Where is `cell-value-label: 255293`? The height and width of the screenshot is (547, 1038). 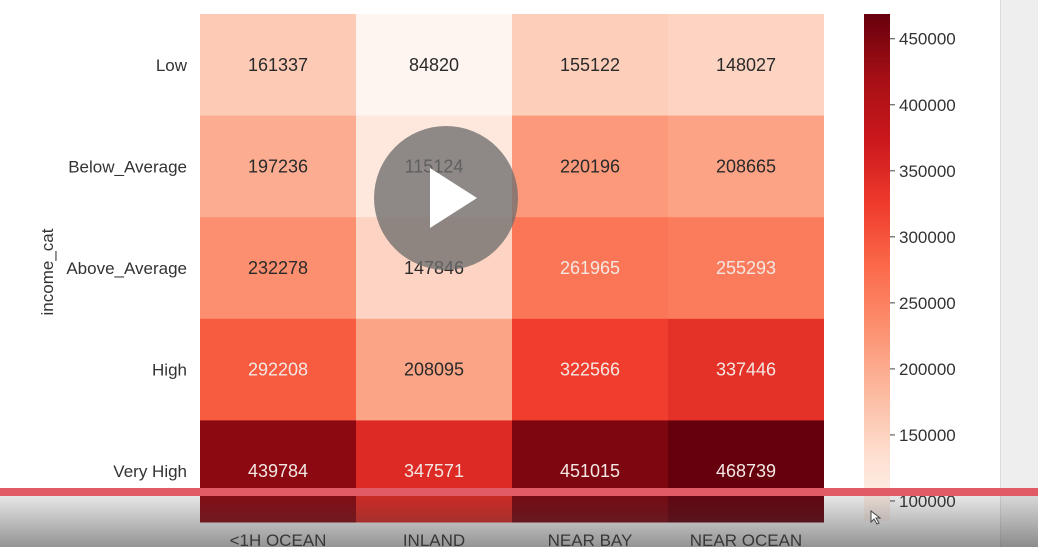
cell-value-label: 255293 is located at coordinates (746, 268).